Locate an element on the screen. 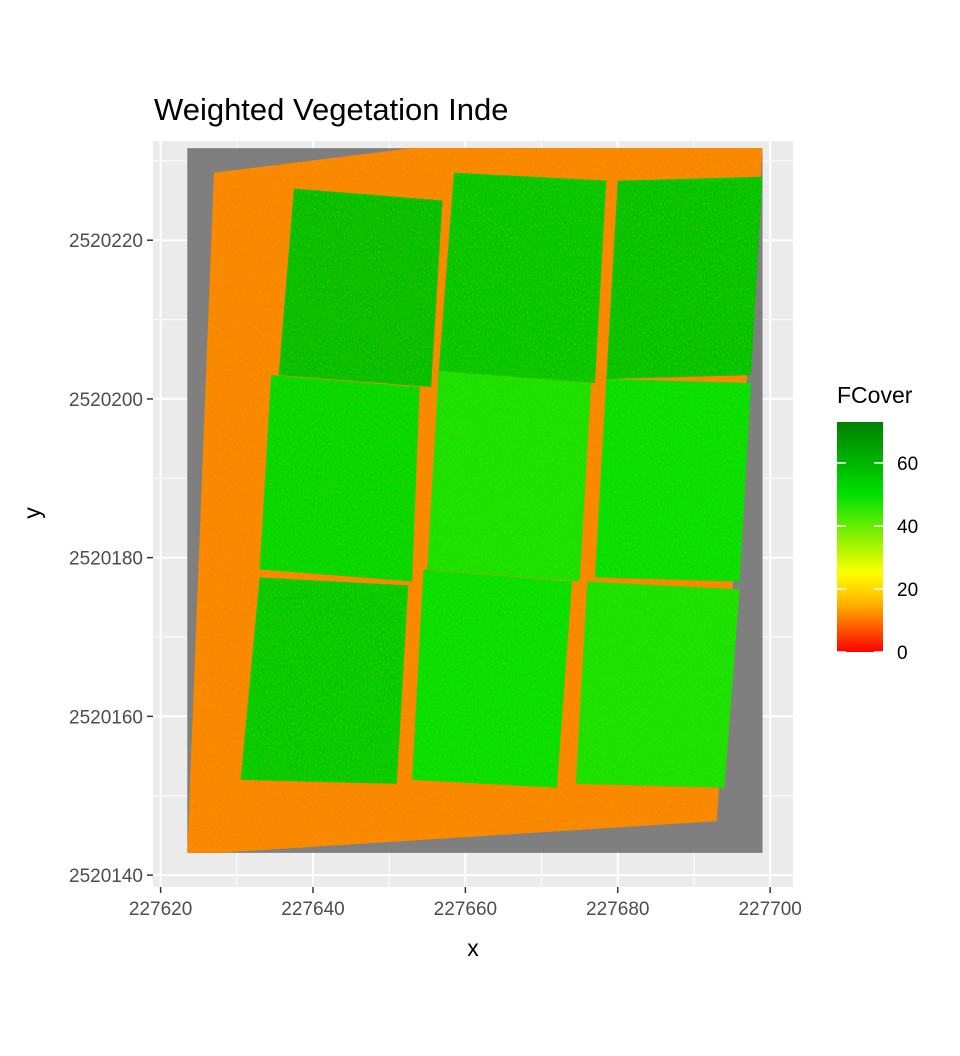 This screenshot has width=960, height=1056. y-axis-title: y is located at coordinates (32, 513).